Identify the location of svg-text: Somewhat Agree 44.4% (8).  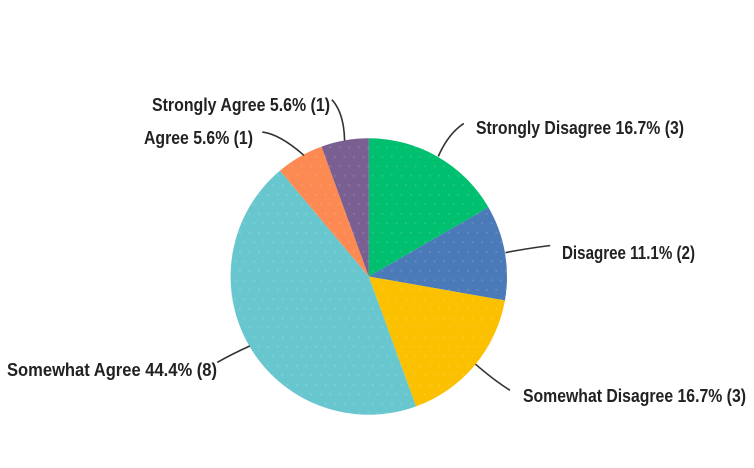
(112, 370).